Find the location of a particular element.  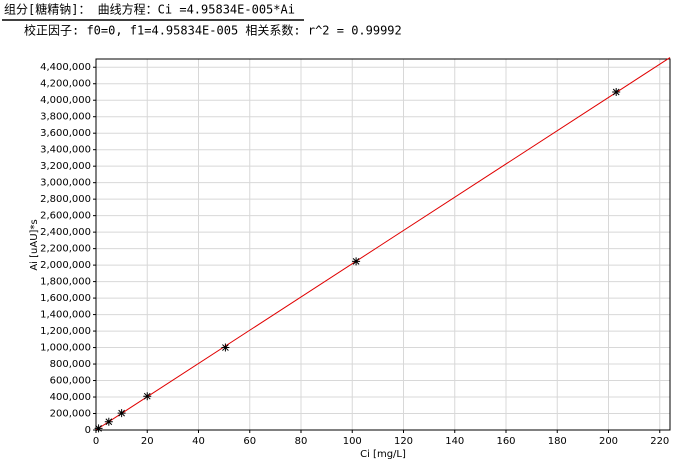

y-tick-label: 1,000,000 is located at coordinates (65, 348).